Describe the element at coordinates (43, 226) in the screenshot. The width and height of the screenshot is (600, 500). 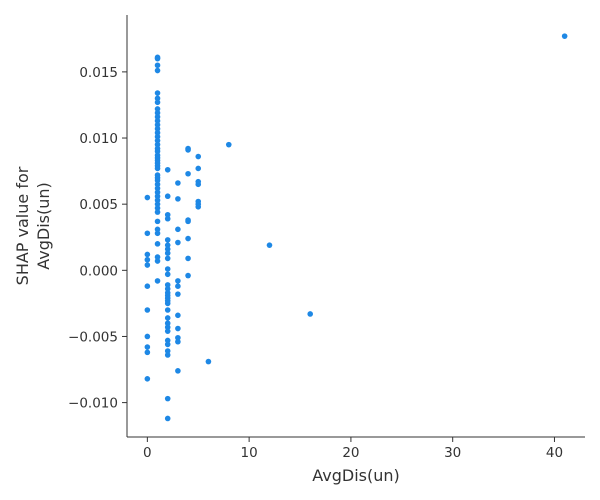
I see `y-axis-title-line-2: AvgDis(un)` at that location.